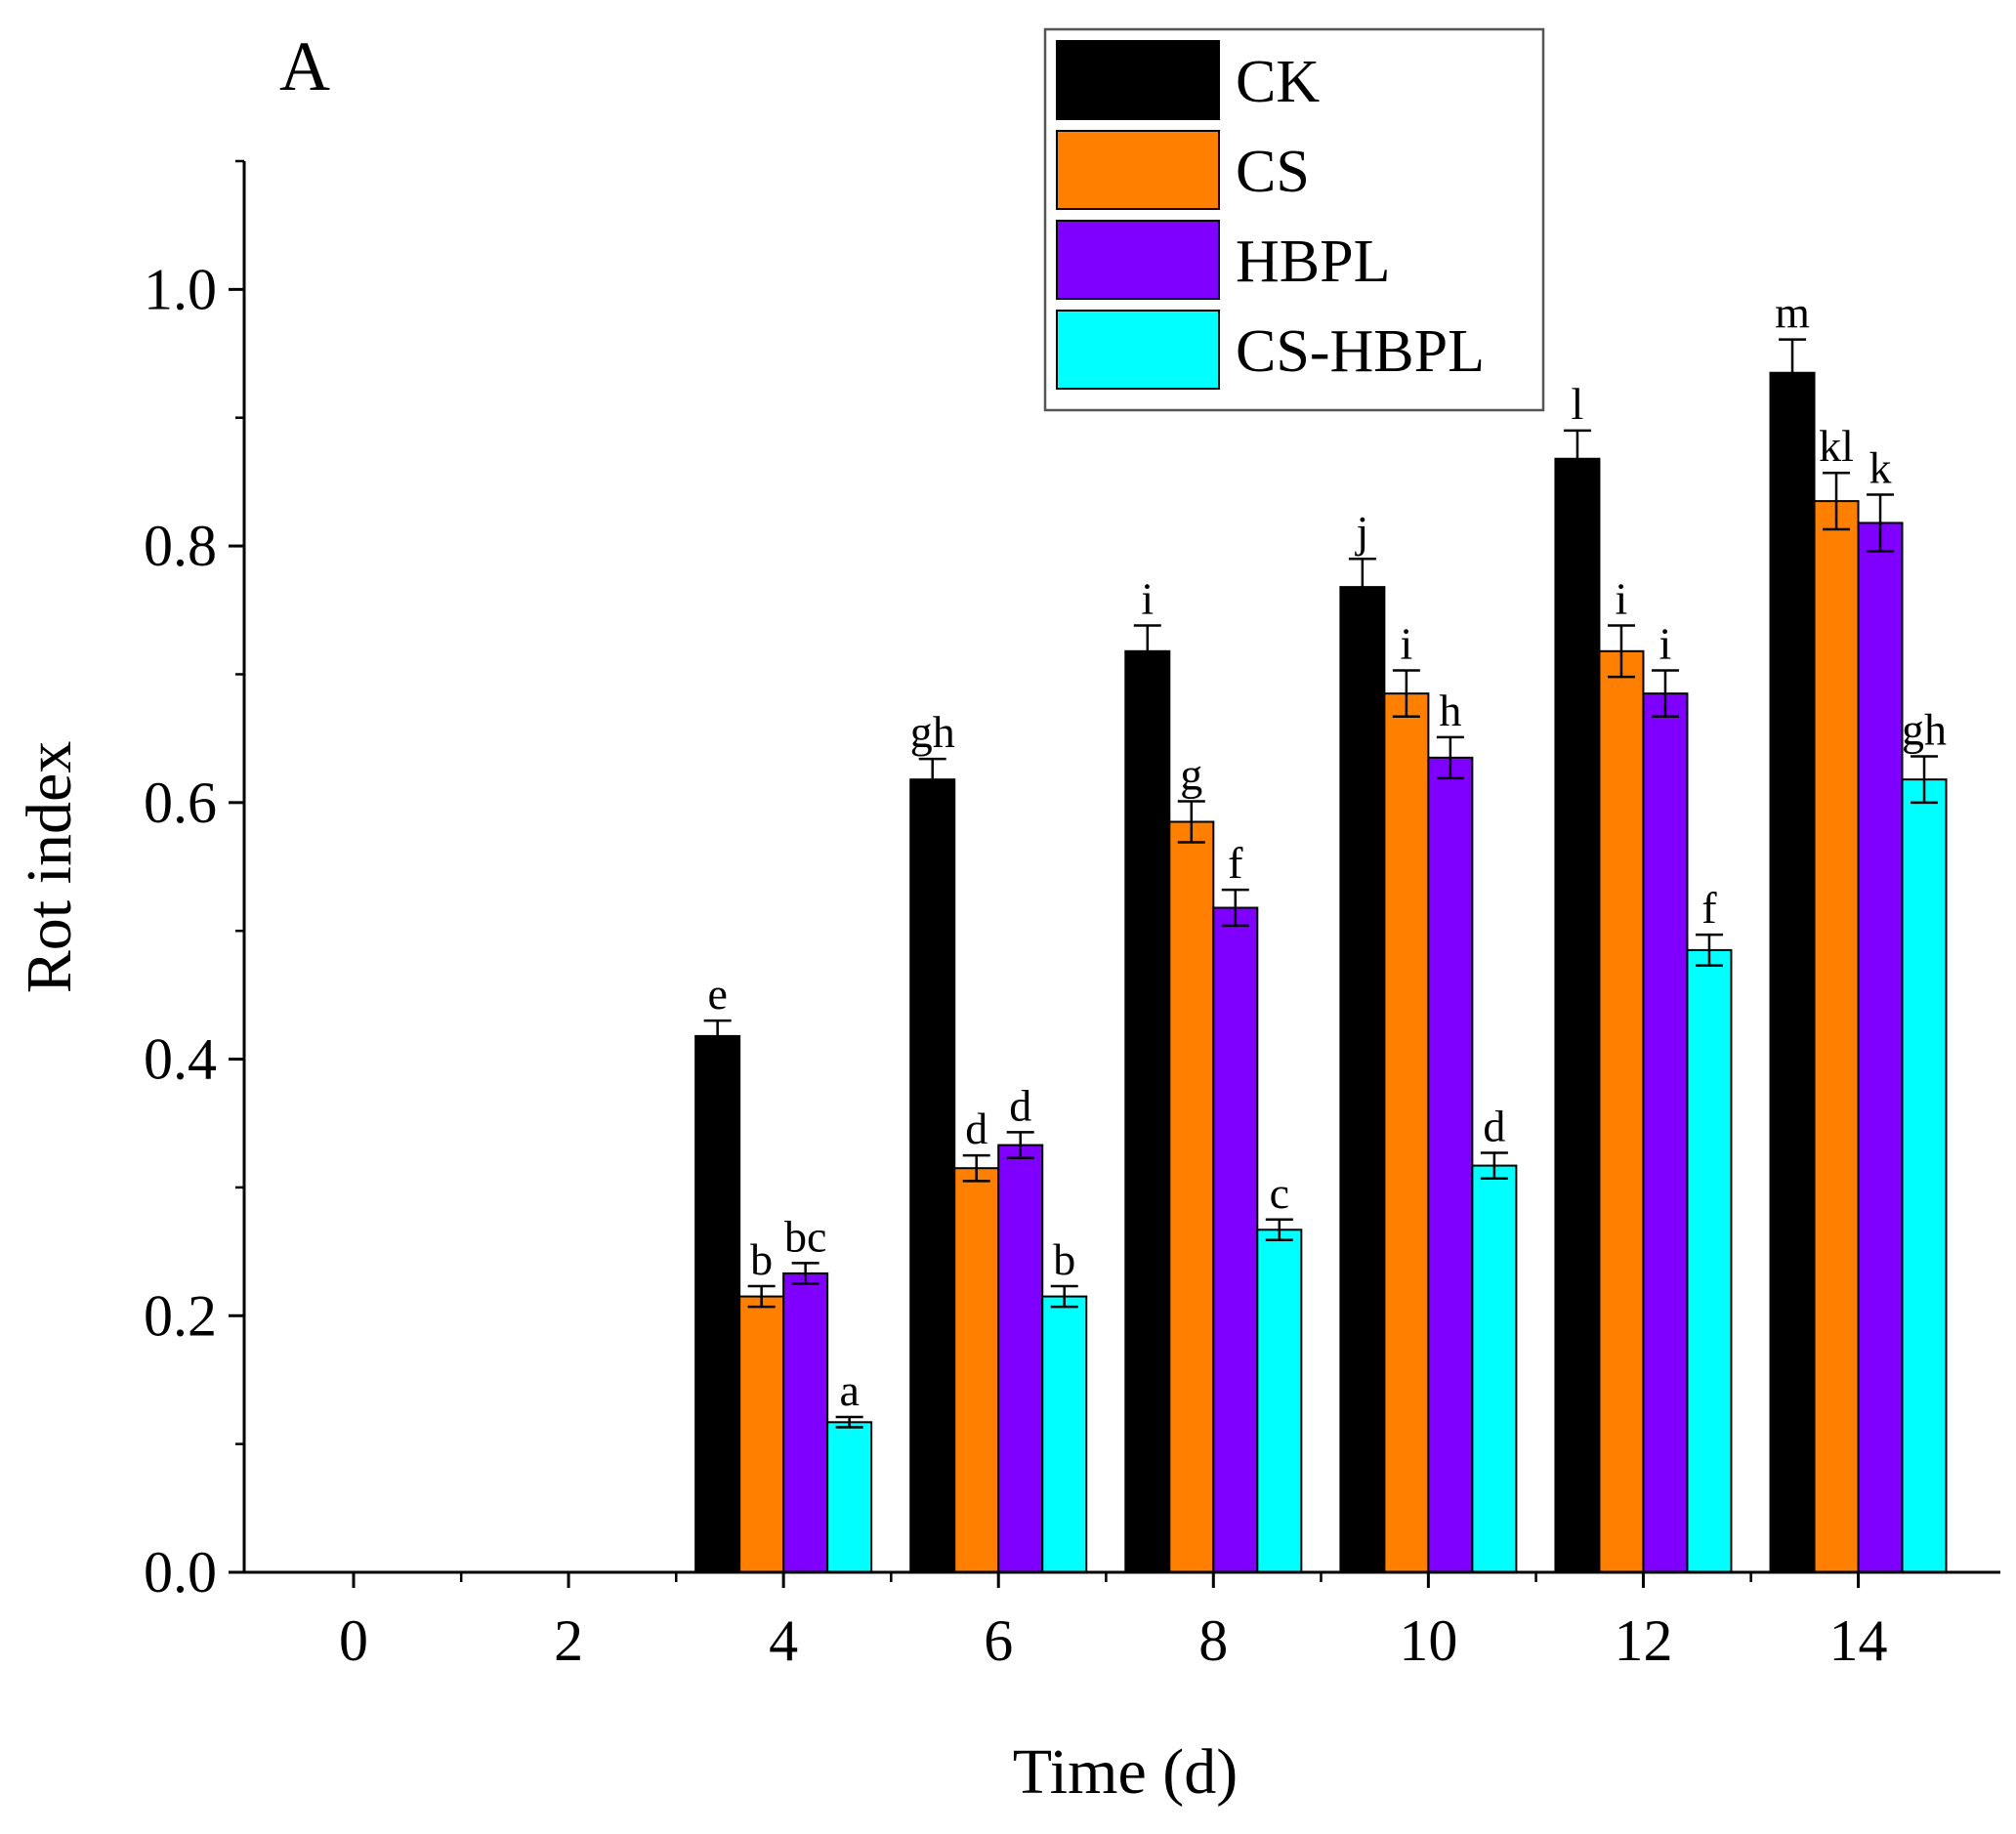  I want to click on significance-label-ck-6: gh, so click(932, 732).